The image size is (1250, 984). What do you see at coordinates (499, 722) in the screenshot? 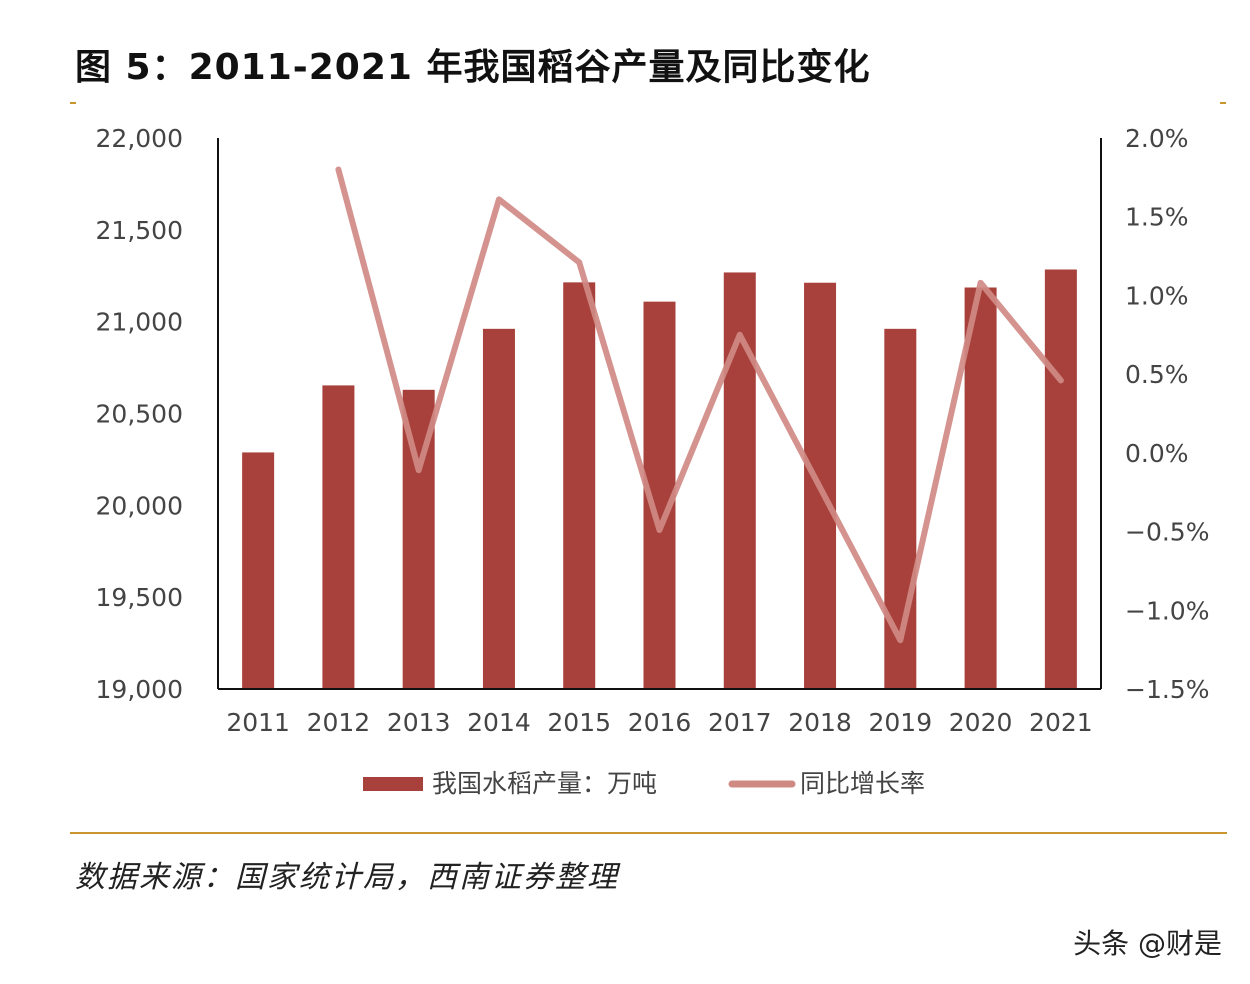
I see `x-tick-label: 2014` at bounding box center [499, 722].